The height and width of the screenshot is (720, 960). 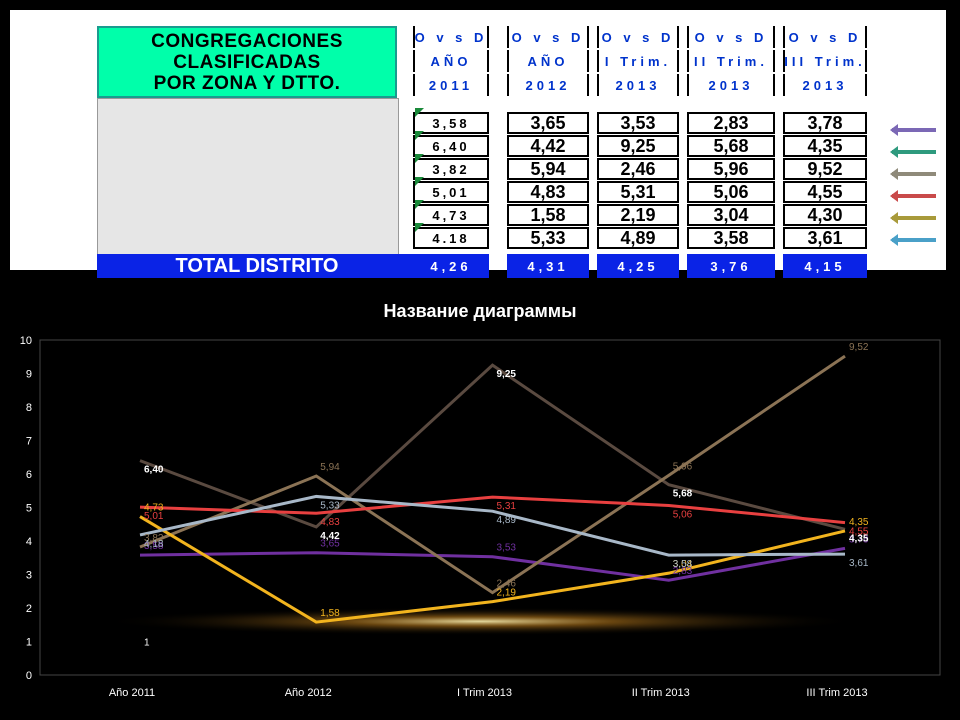 I want to click on y-tick-label: 0, so click(x=29, y=676).